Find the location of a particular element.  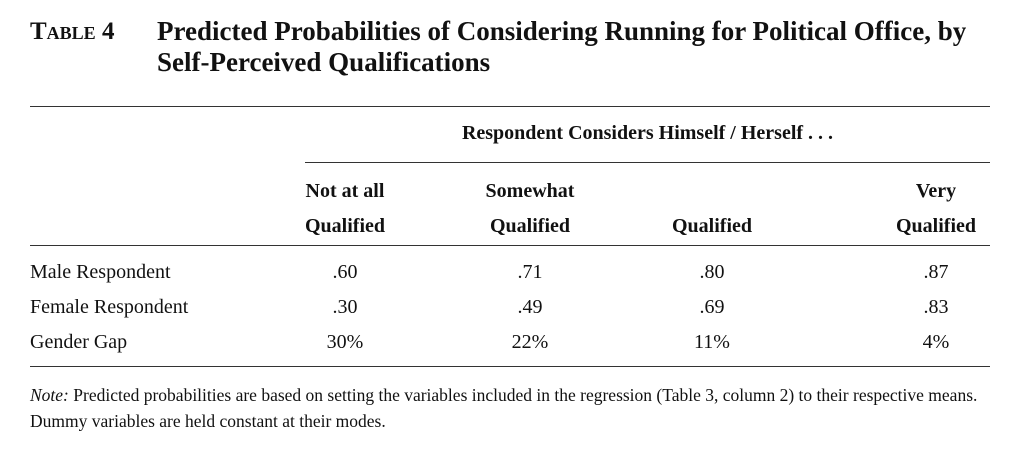

column-header: Not at all Qualified is located at coordinates (345, 209).